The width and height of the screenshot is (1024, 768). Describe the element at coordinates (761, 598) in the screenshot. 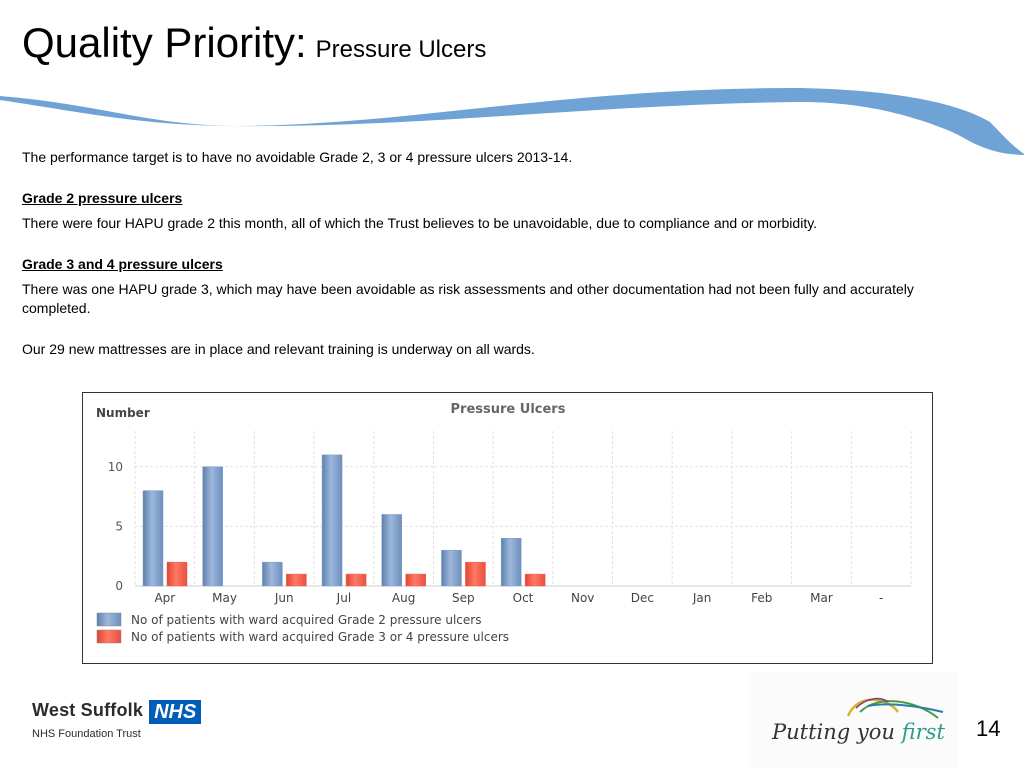

I see `x-tick-label: Feb` at that location.